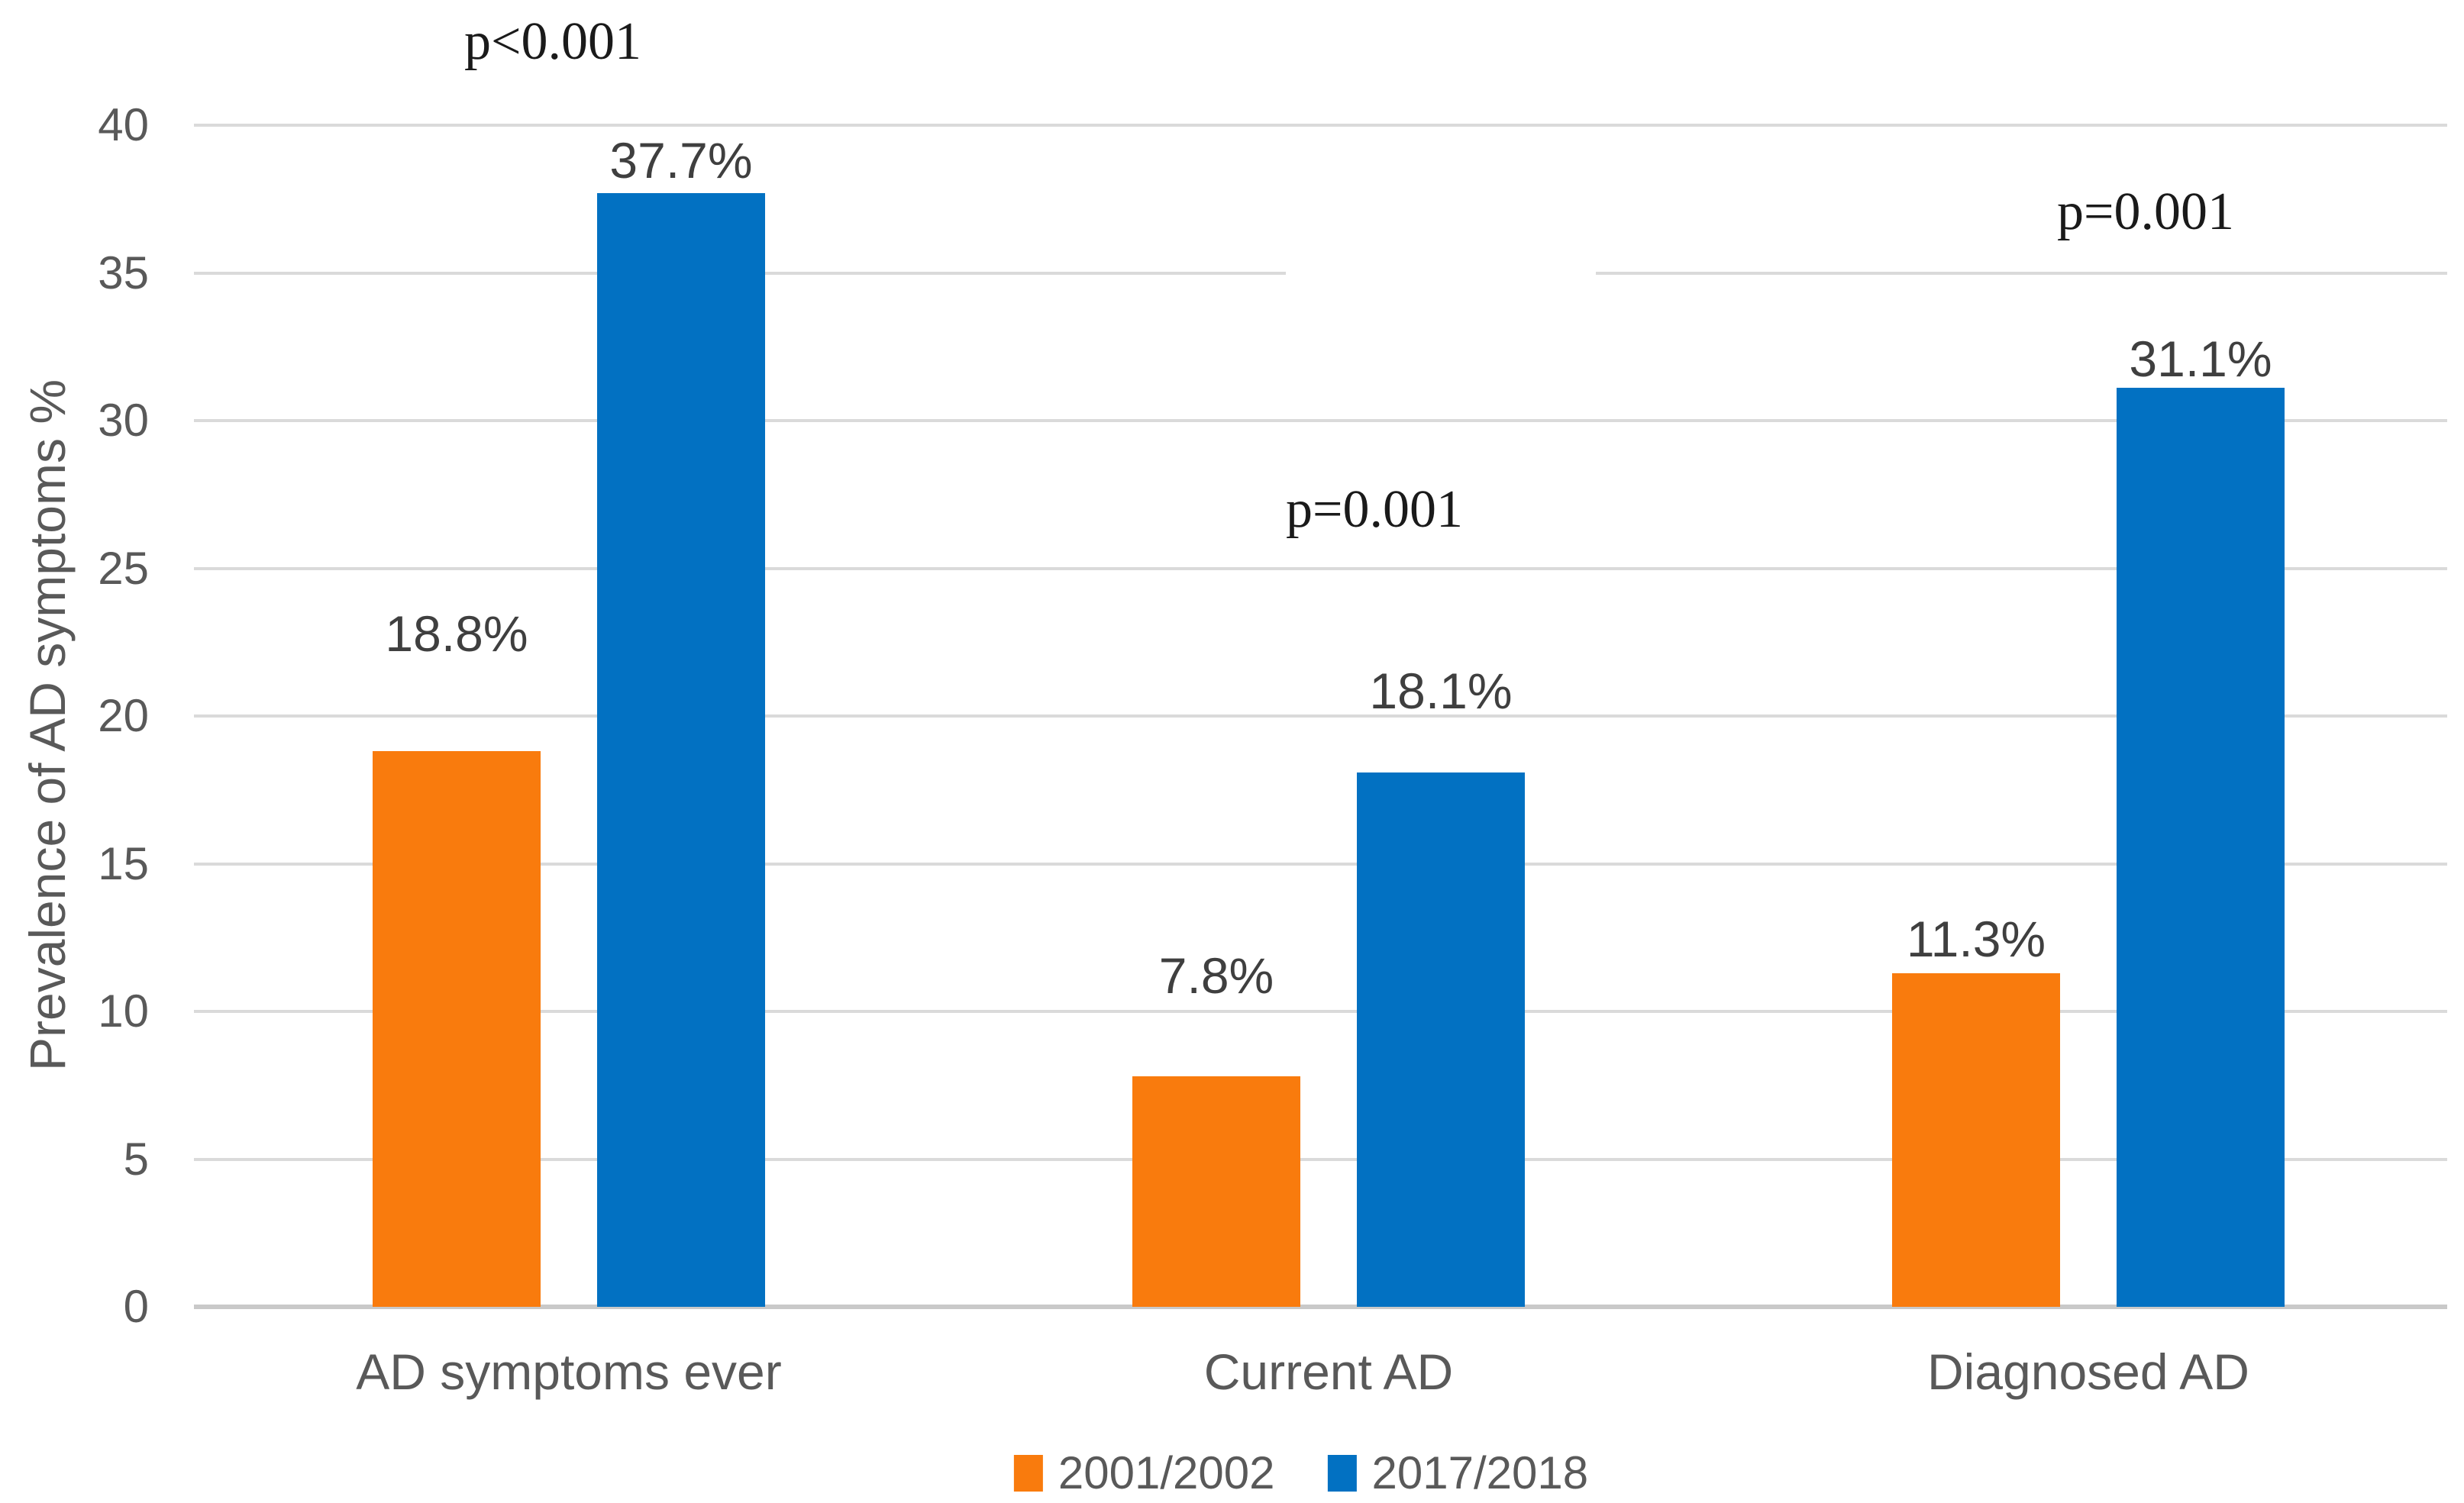 The image size is (2464, 1503). Describe the element at coordinates (1301, 1472) in the screenshot. I see `legend: 2001/2002 2017/2018` at that location.